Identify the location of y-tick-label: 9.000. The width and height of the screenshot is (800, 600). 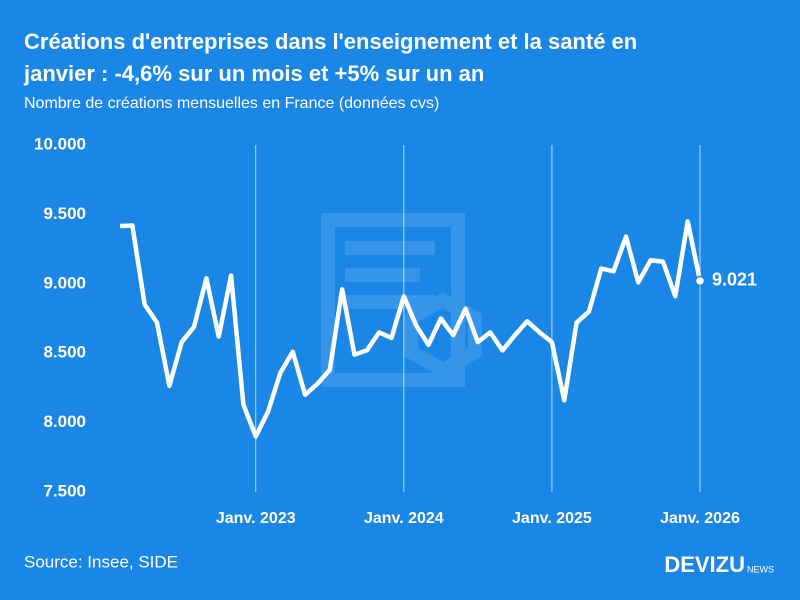
(64, 282).